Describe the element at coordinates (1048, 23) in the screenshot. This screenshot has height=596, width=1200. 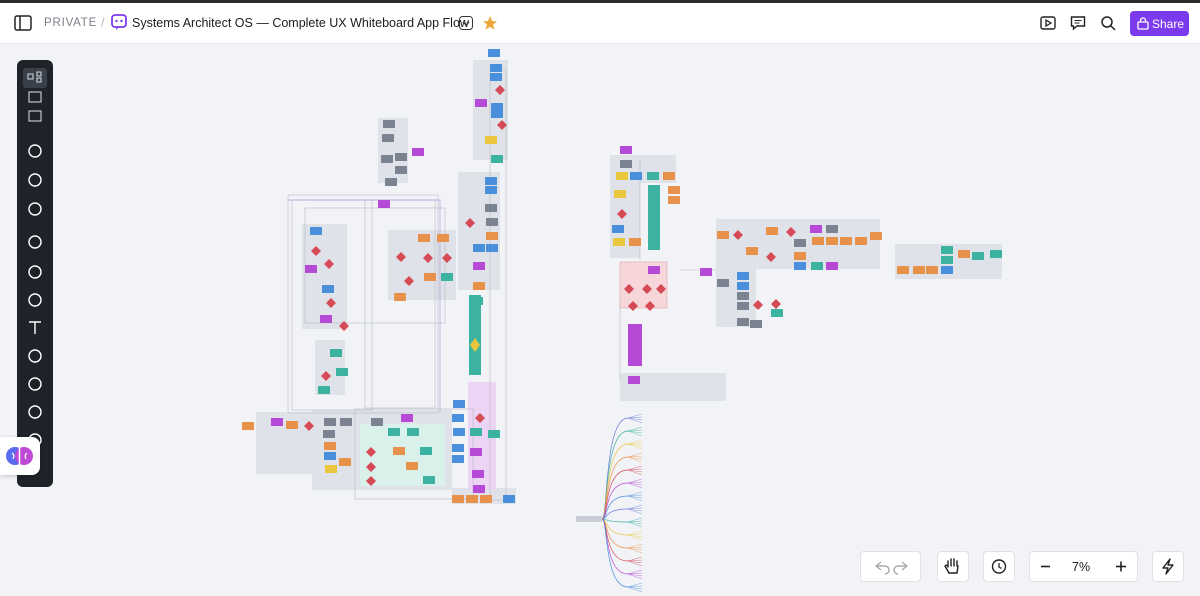
I see `present-button` at that location.